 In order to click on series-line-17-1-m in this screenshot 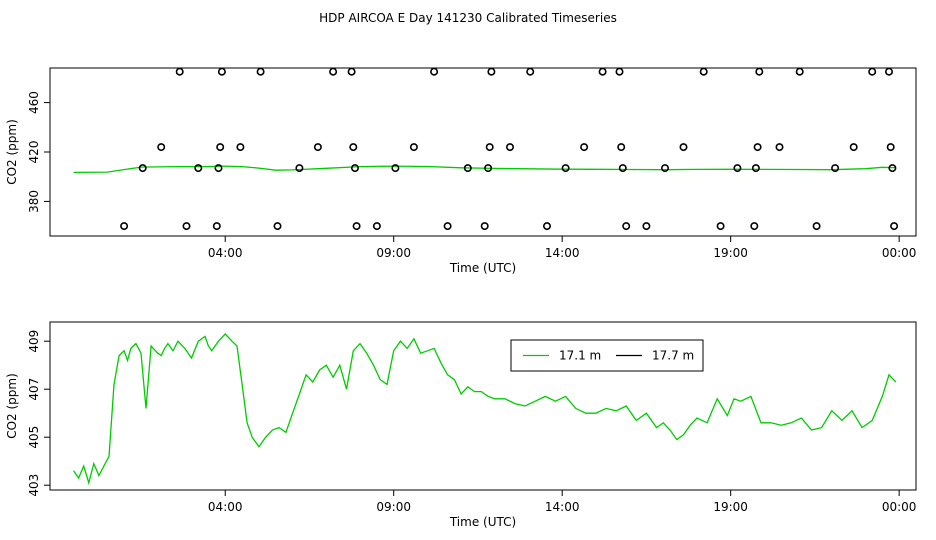, I will do `click(484, 169)`.